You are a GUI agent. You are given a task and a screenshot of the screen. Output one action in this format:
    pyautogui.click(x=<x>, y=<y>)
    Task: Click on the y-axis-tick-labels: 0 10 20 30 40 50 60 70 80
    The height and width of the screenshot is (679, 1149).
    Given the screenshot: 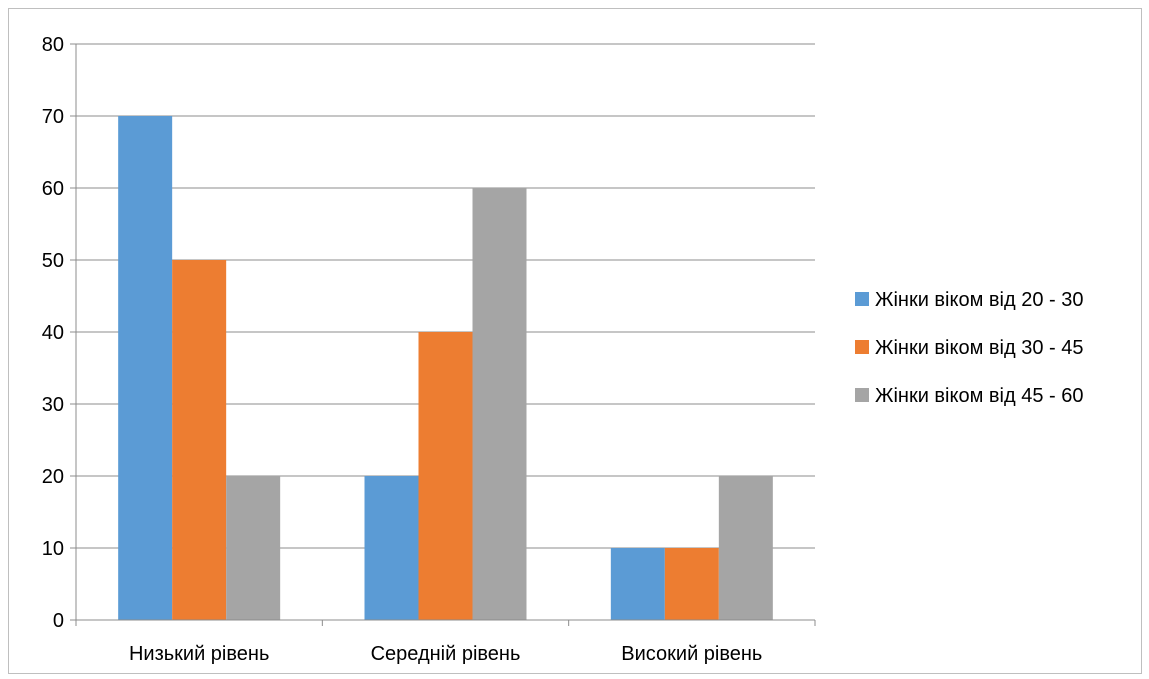 What is the action you would take?
    pyautogui.click(x=53, y=333)
    